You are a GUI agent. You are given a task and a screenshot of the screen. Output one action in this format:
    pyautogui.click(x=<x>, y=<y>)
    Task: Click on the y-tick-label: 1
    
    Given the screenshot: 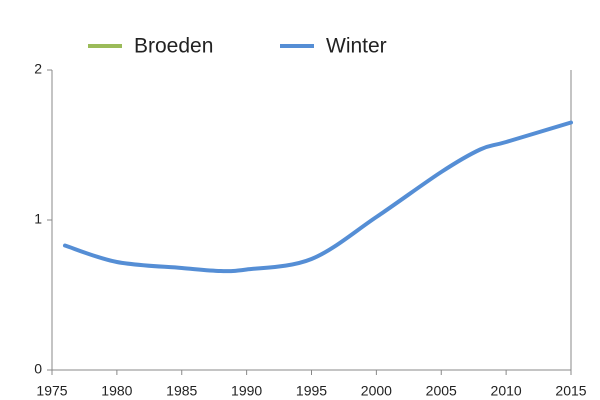 What is the action you would take?
    pyautogui.click(x=38, y=219)
    